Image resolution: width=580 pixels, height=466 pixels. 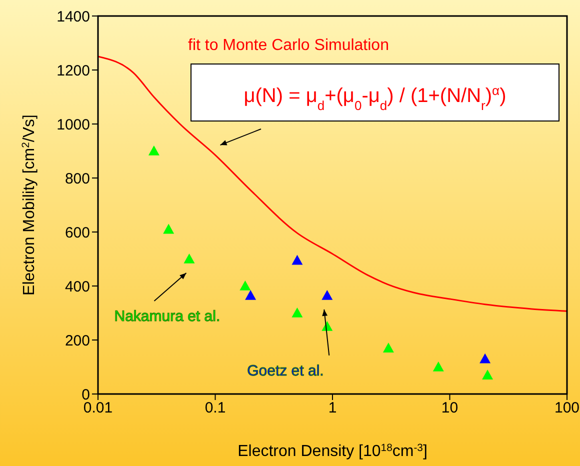 What do you see at coordinates (73, 125) in the screenshot?
I see `y-tick-label: 1000` at bounding box center [73, 125].